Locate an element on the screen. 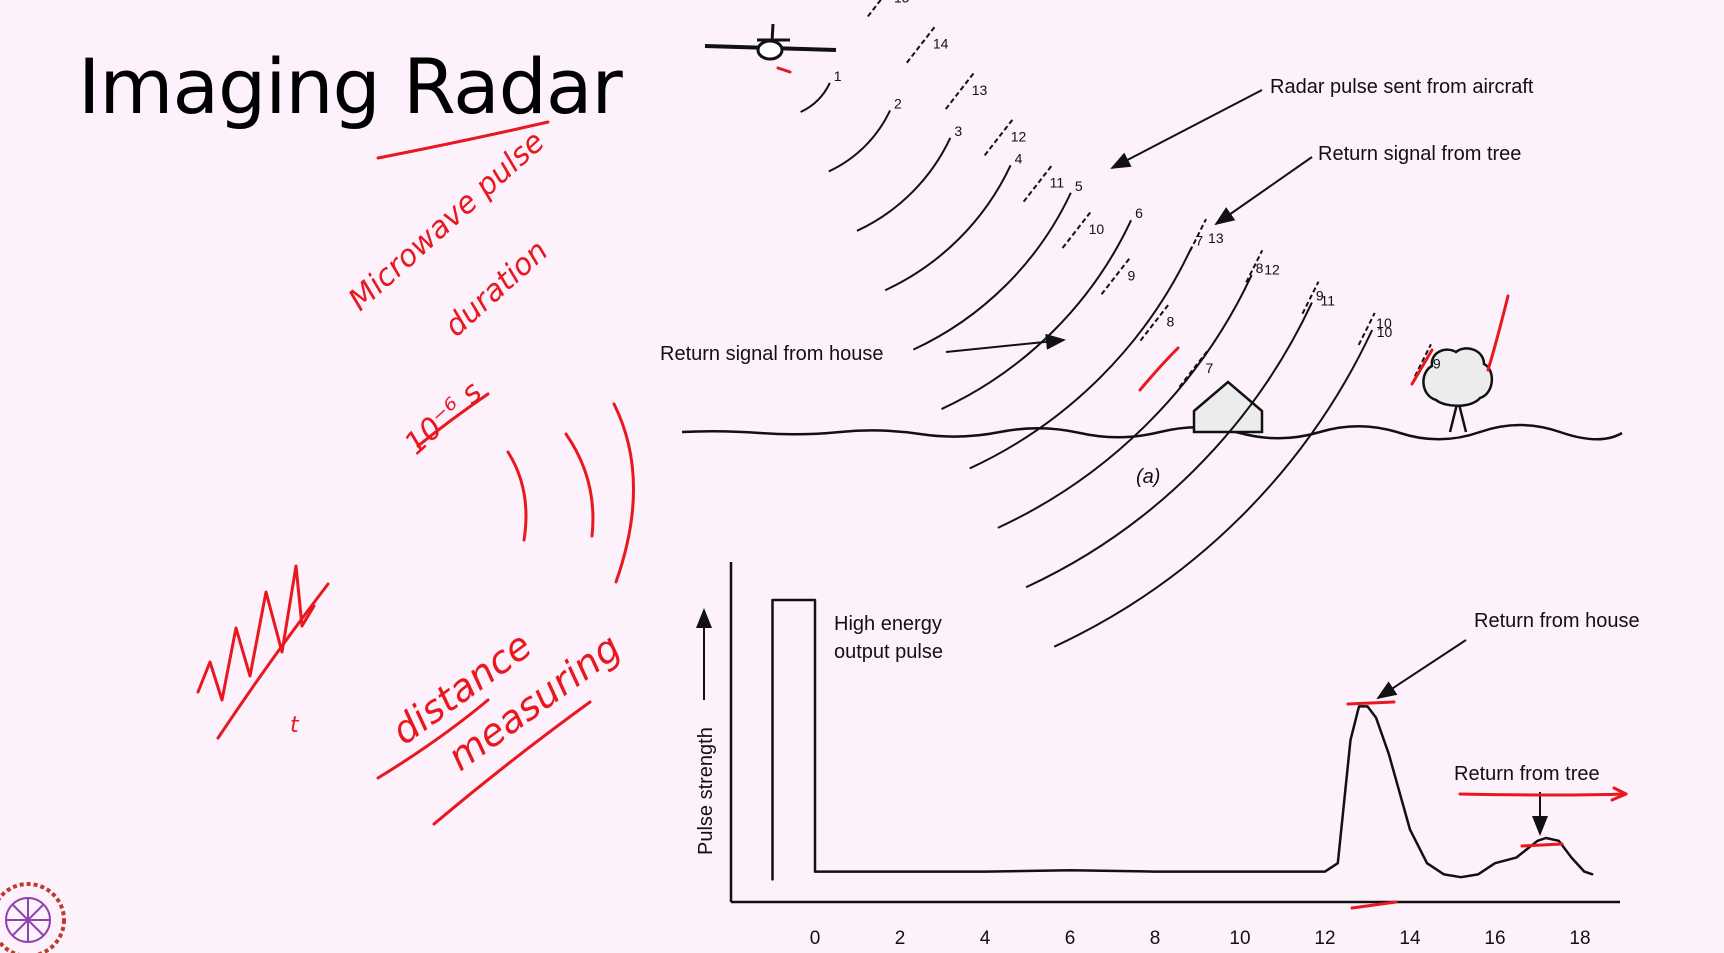  house-return-number-7: 7 is located at coordinates (1209, 368).